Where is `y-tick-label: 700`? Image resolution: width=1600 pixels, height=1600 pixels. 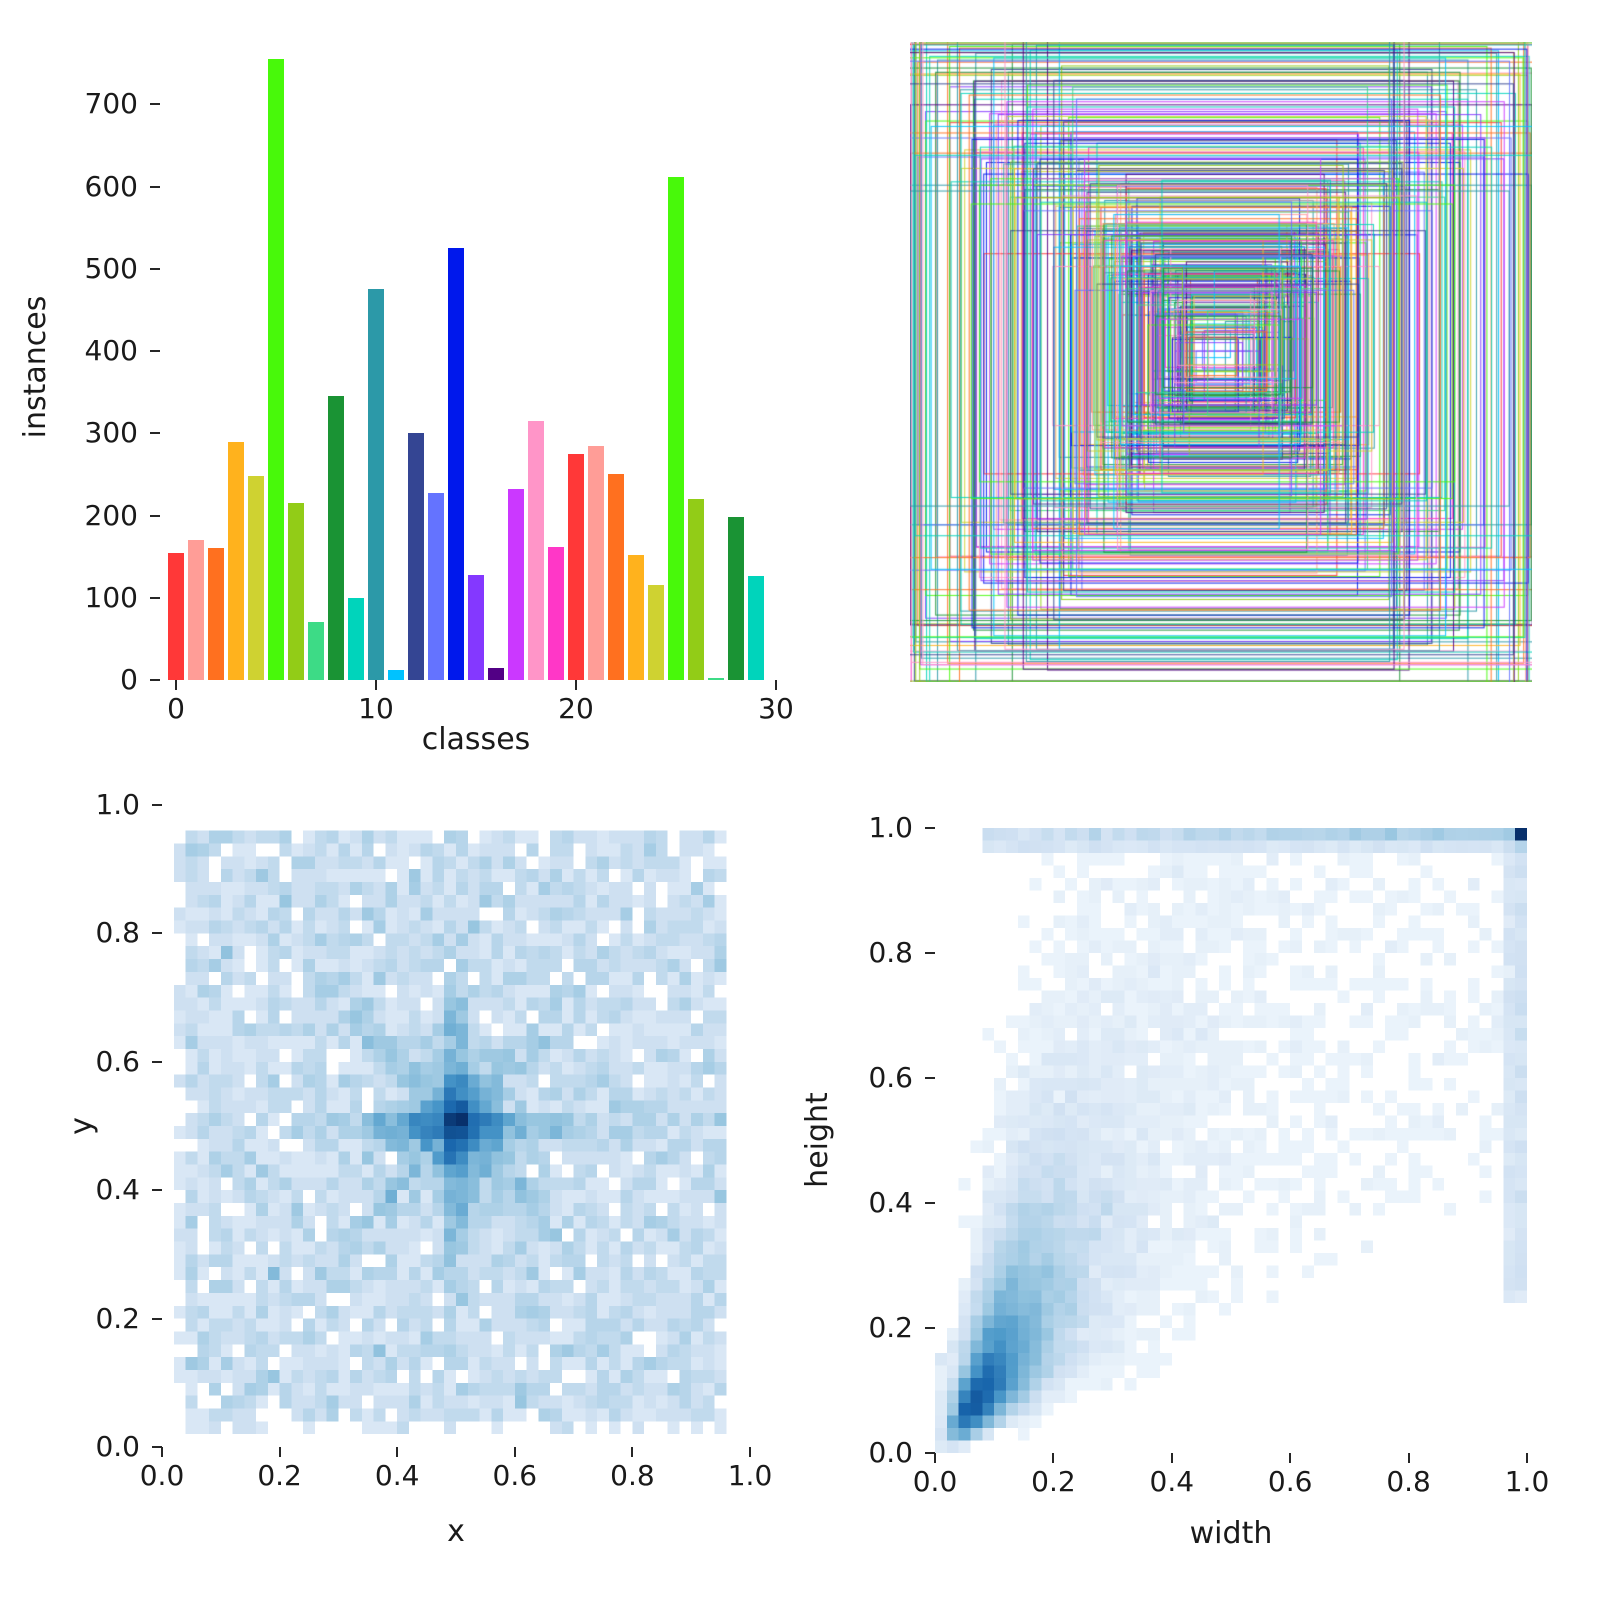 y-tick-label: 700 is located at coordinates (111, 104).